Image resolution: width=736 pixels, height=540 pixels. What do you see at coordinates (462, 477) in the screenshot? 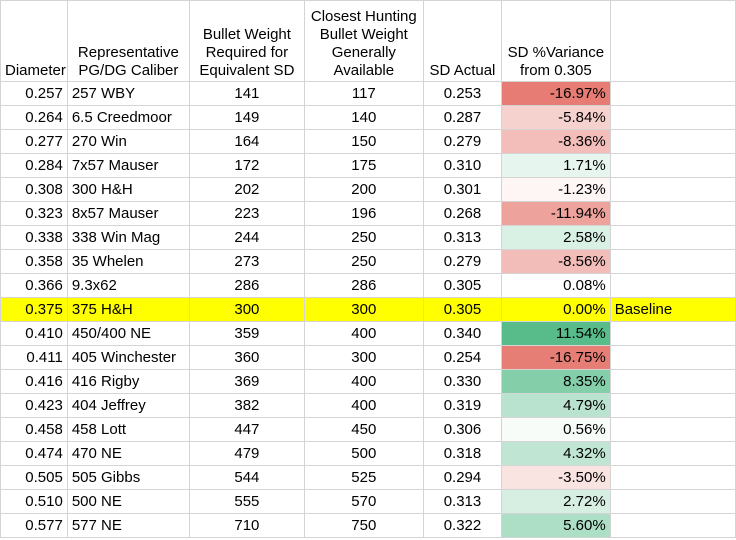
I see `cell-sd-actual: 0.294` at bounding box center [462, 477].